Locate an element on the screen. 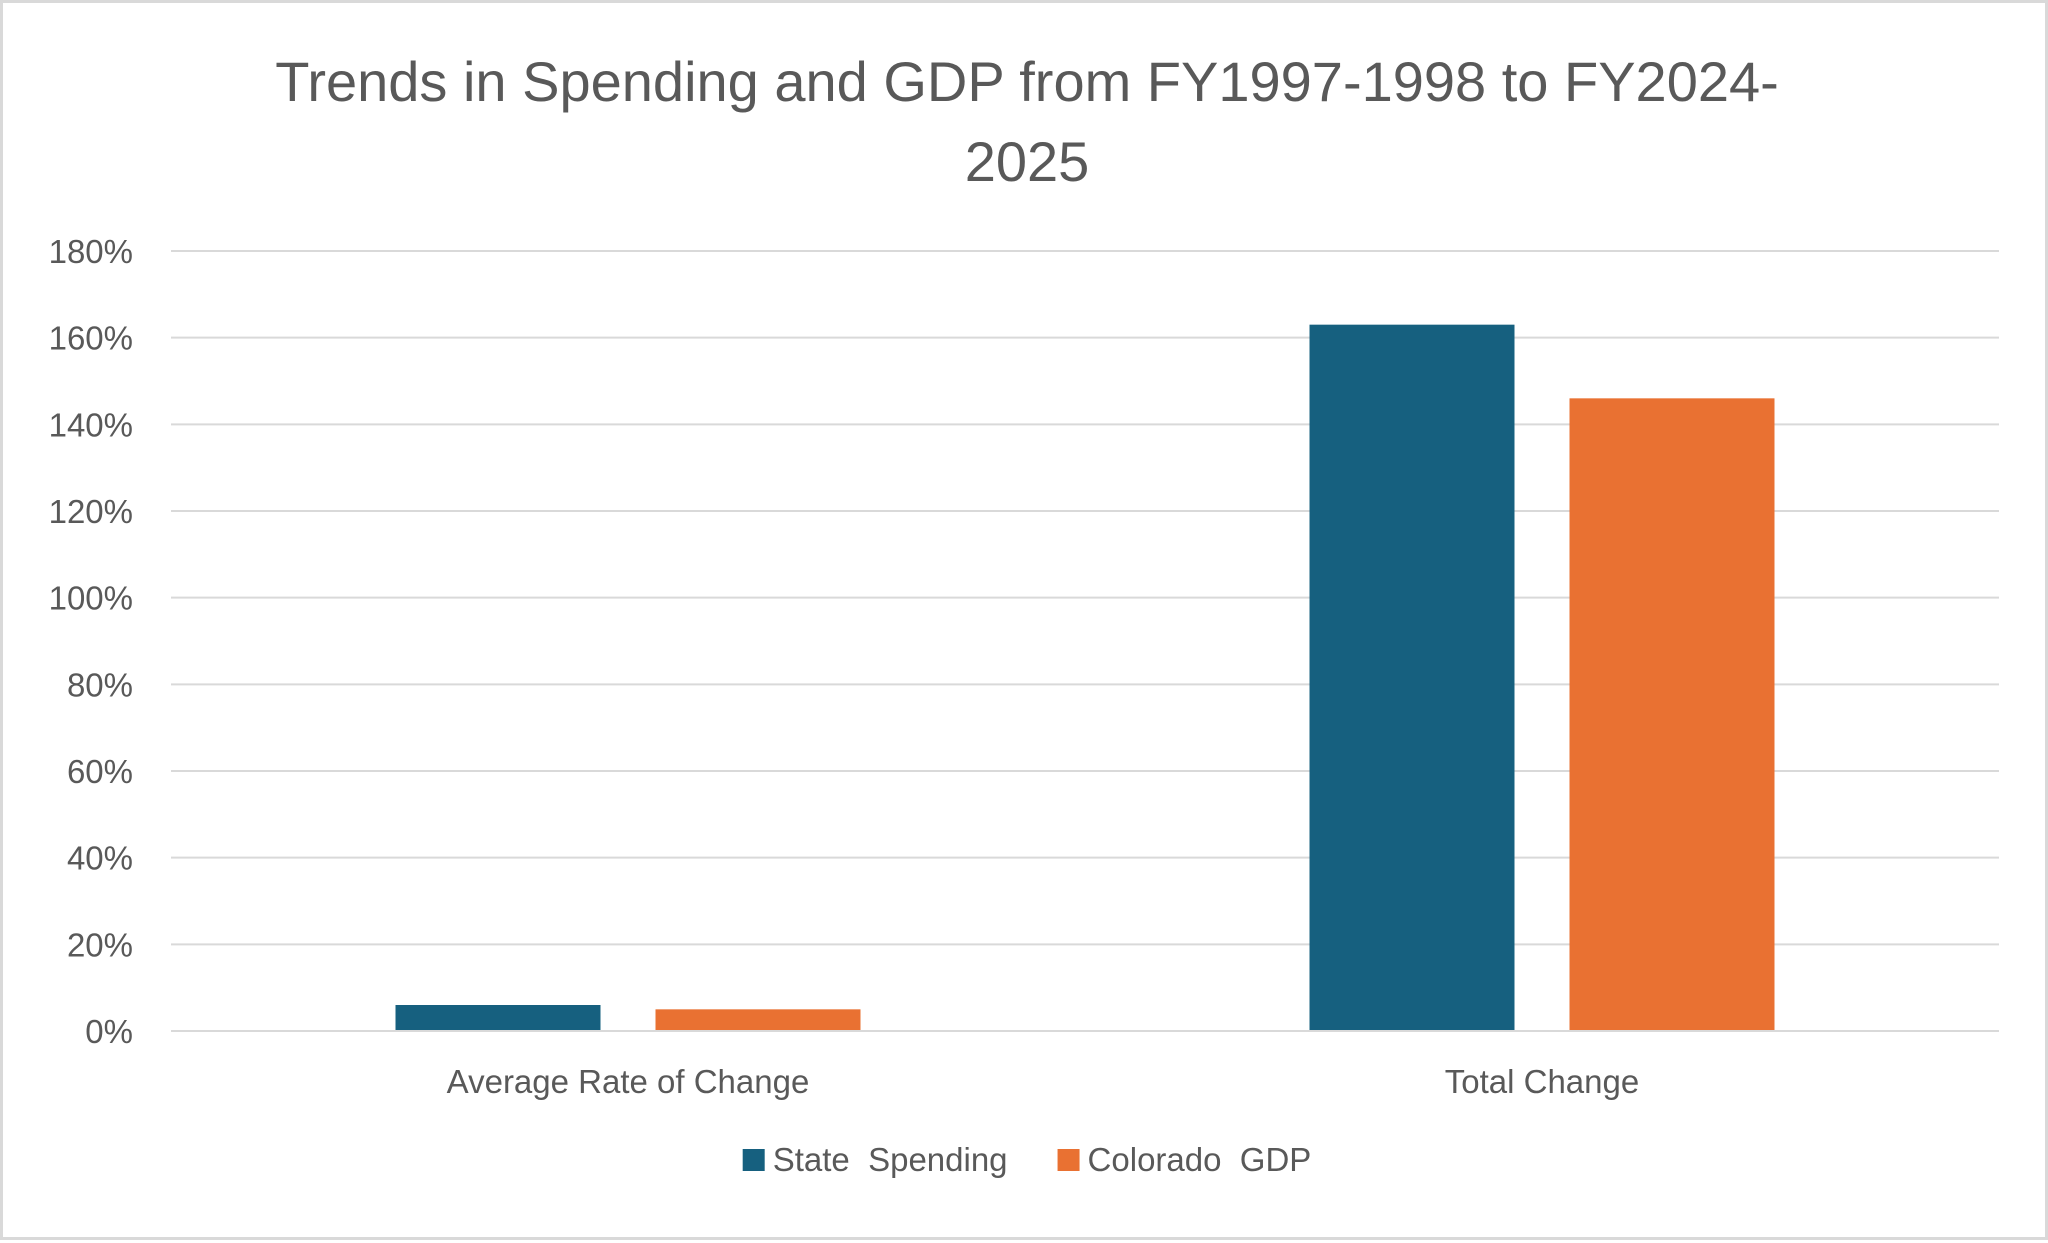 The image size is (2048, 1243). y-tick-label: 120% is located at coordinates (91, 511).